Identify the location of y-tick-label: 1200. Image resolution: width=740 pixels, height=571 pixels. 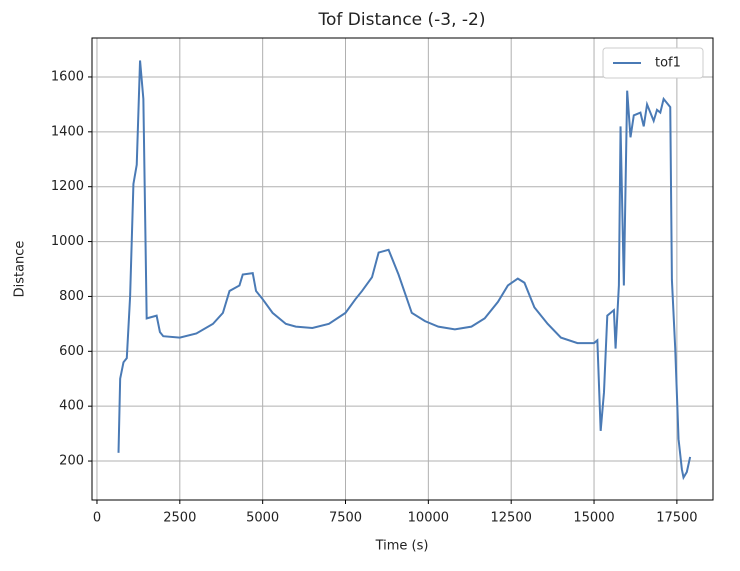
(67, 186).